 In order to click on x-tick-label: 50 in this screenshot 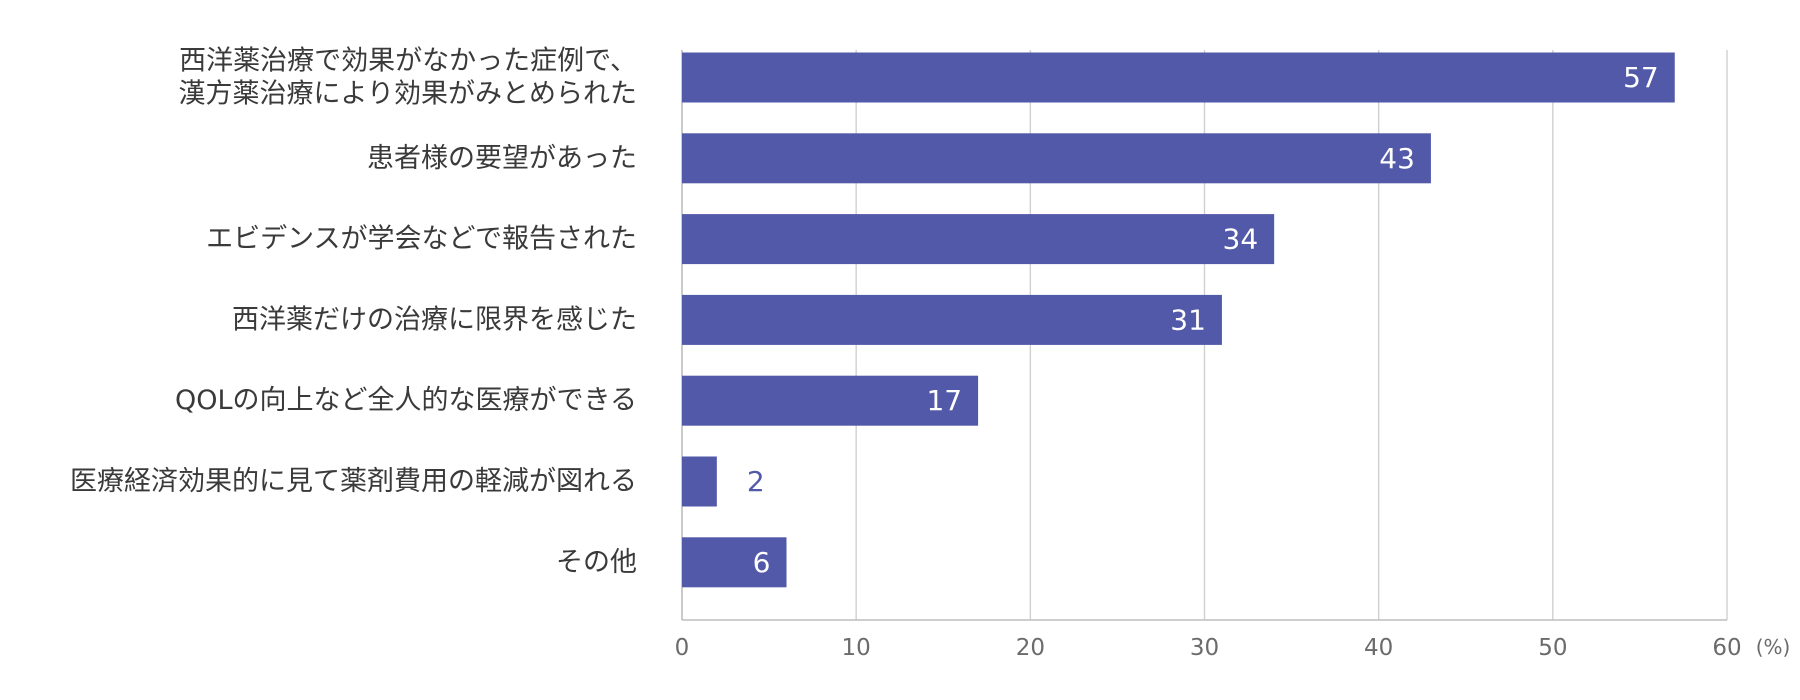, I will do `click(1552, 648)`.